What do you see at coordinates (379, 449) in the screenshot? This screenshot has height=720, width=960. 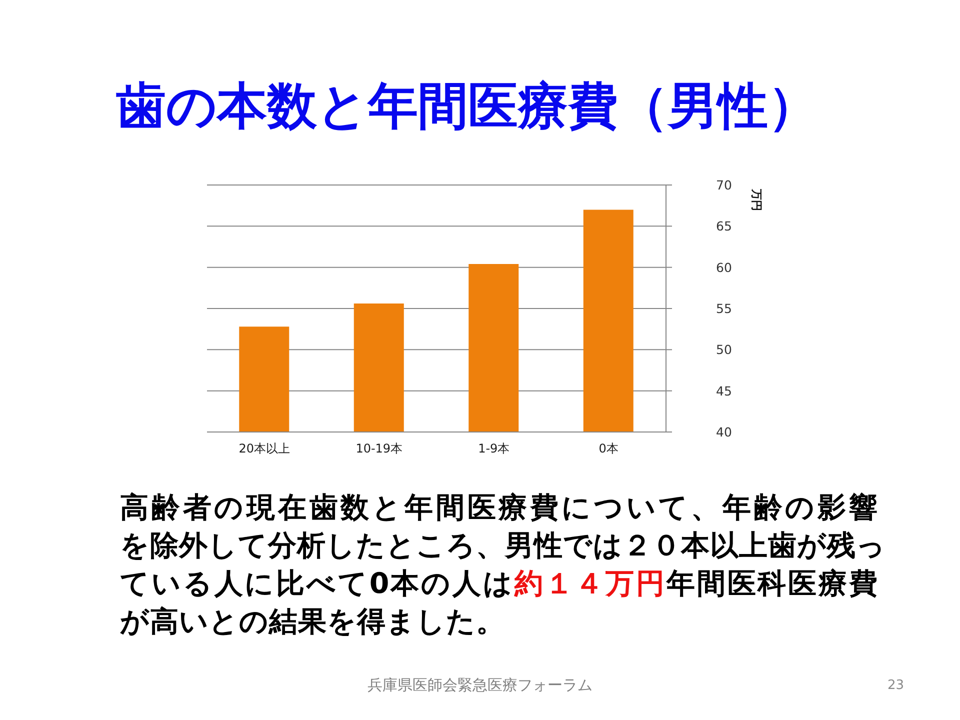 I see `x-tick-label: 10-19本` at bounding box center [379, 449].